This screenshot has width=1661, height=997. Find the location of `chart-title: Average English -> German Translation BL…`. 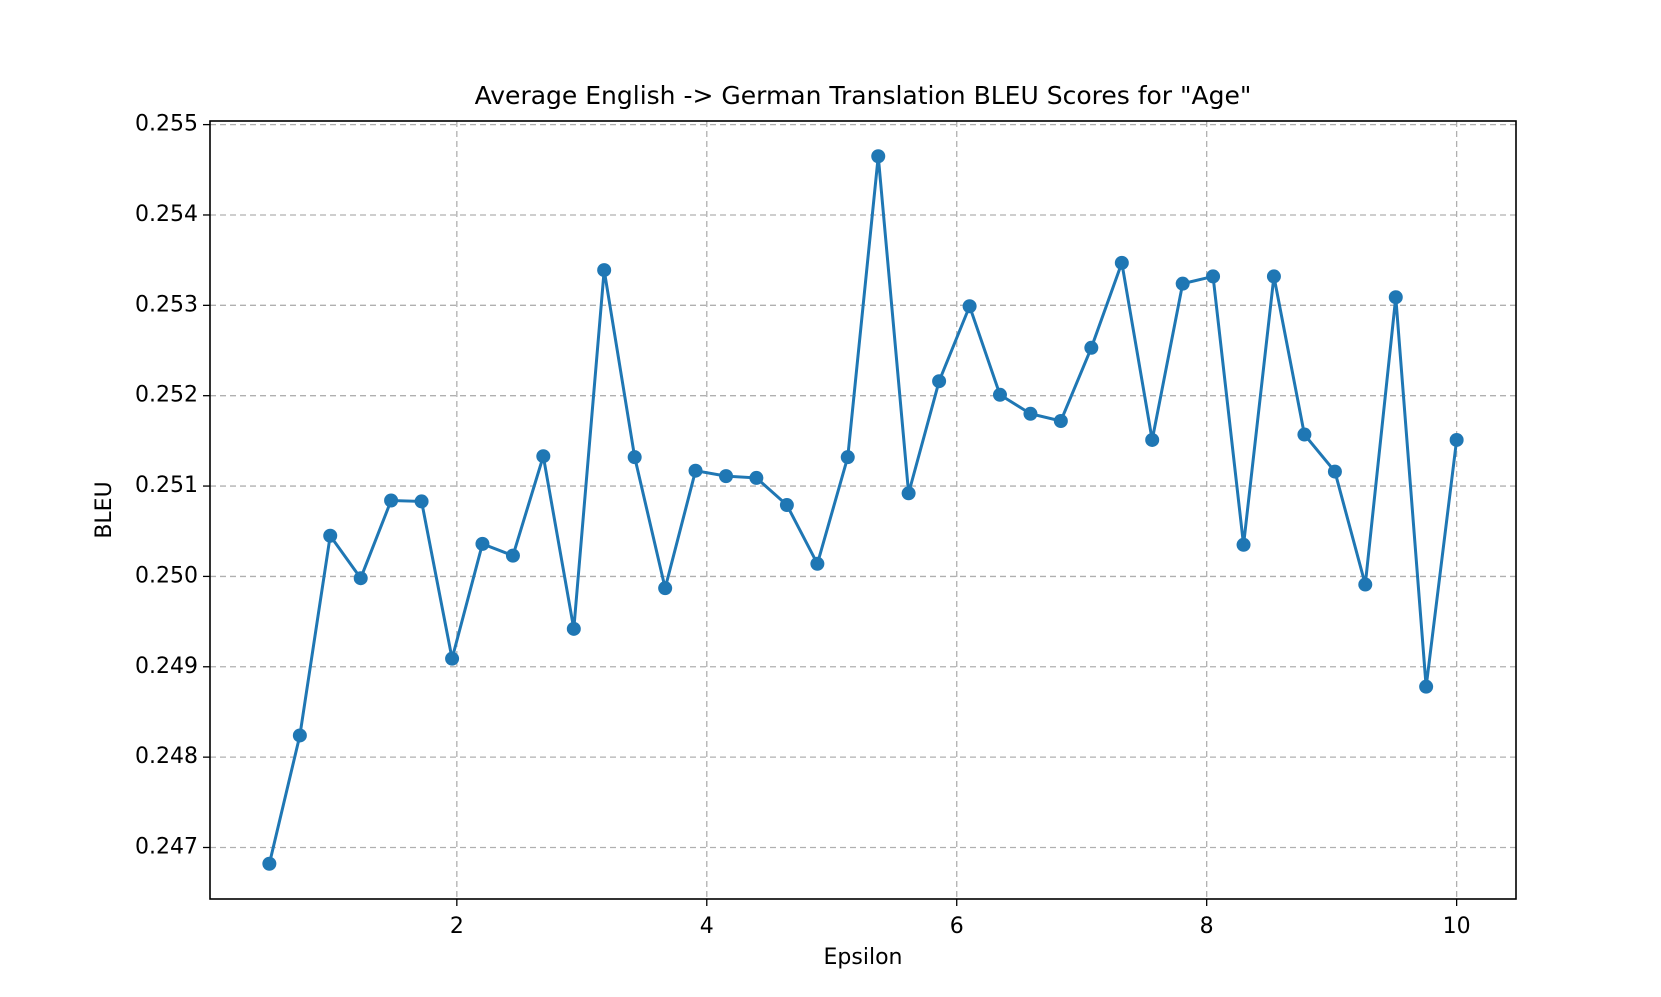

chart-title: Average English -> German Translation BL… is located at coordinates (863, 95).